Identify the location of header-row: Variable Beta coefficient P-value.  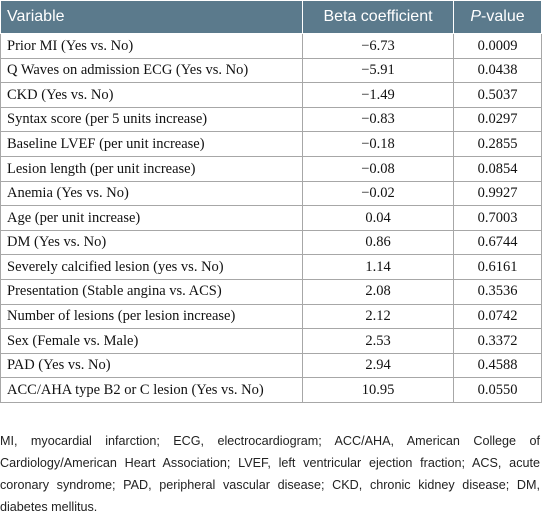
(271, 17).